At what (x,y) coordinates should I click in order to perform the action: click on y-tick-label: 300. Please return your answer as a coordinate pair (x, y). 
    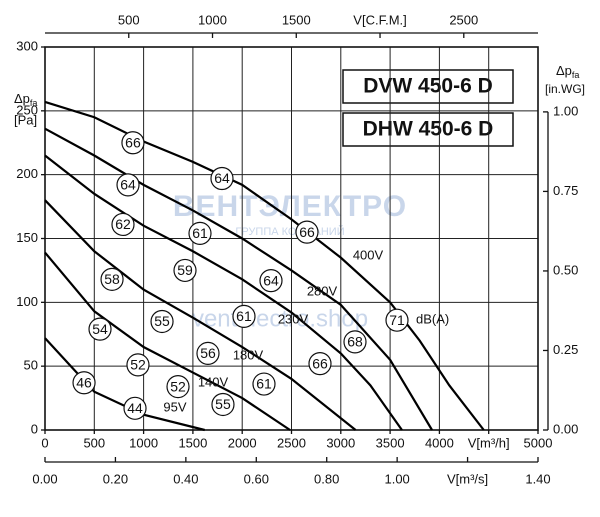
    Looking at the image, I should click on (27, 45).